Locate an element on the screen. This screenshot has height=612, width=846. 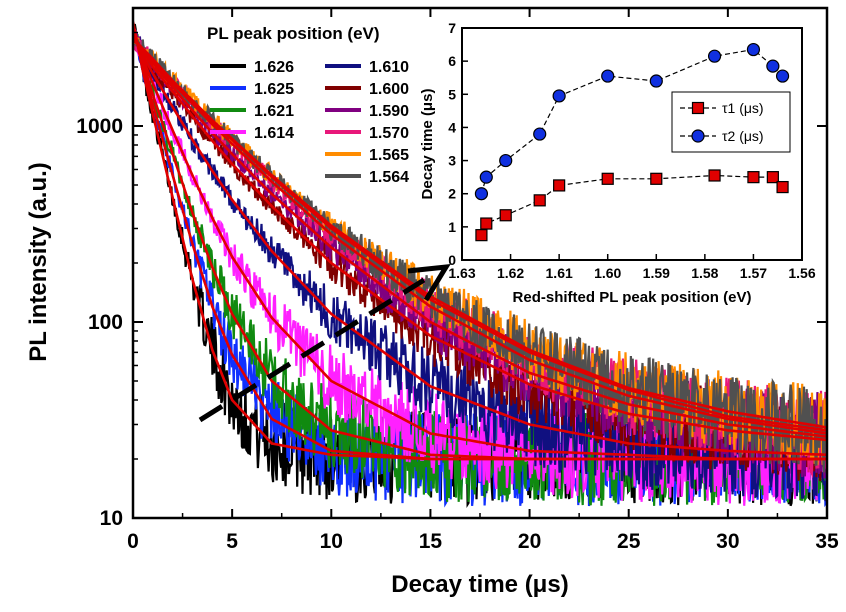
x-tick-label: 0 is located at coordinates (133, 541).